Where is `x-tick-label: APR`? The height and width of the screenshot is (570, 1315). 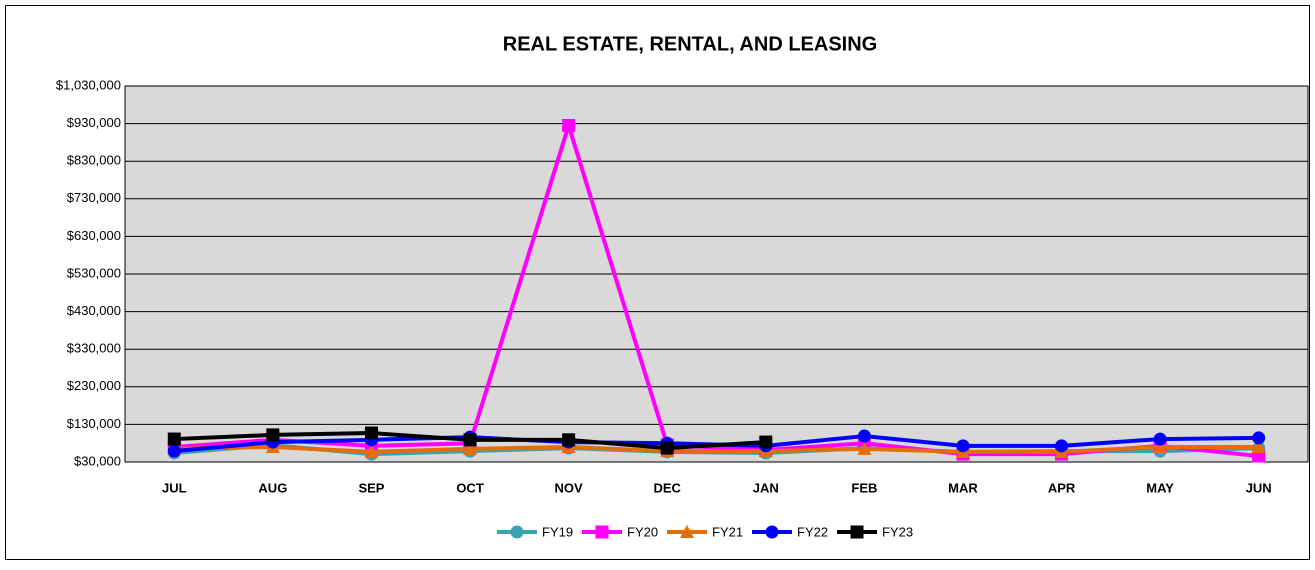
x-tick-label: APR is located at coordinates (1062, 487).